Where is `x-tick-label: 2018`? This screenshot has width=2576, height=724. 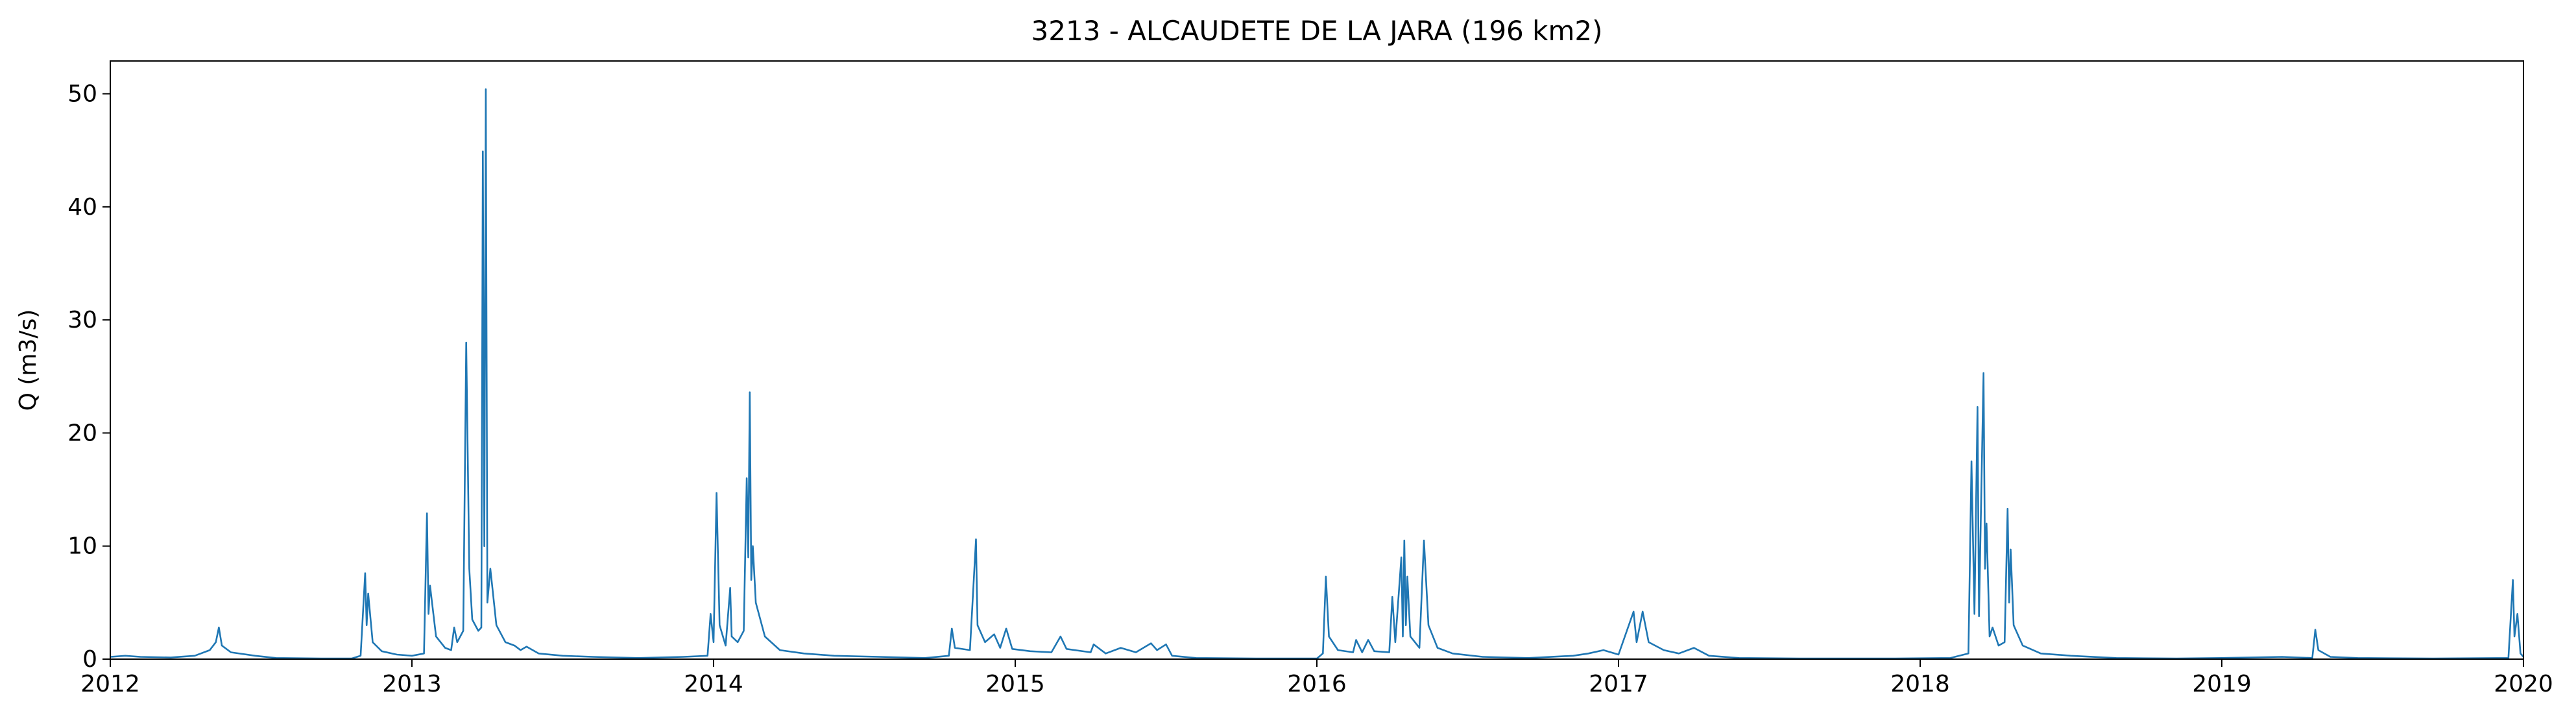
x-tick-label: 2018 is located at coordinates (1920, 684).